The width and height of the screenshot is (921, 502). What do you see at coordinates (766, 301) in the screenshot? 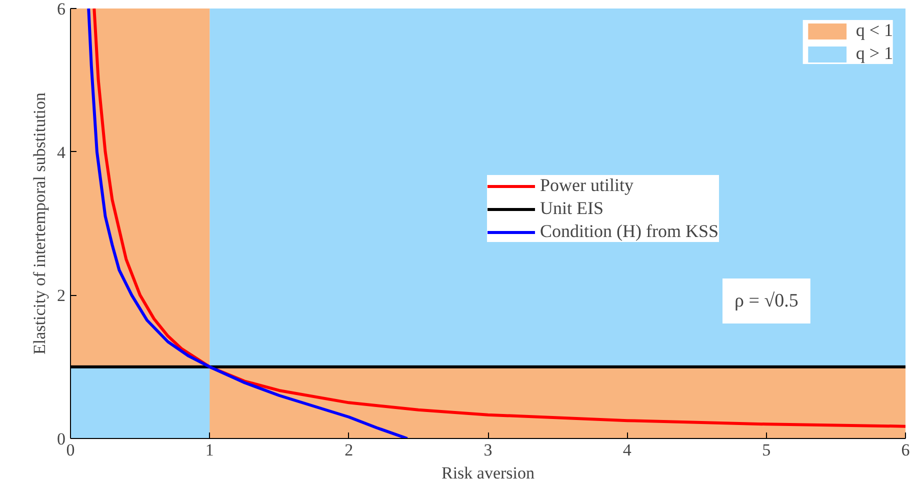
I see `annotation: ρ = √0.5` at bounding box center [766, 301].